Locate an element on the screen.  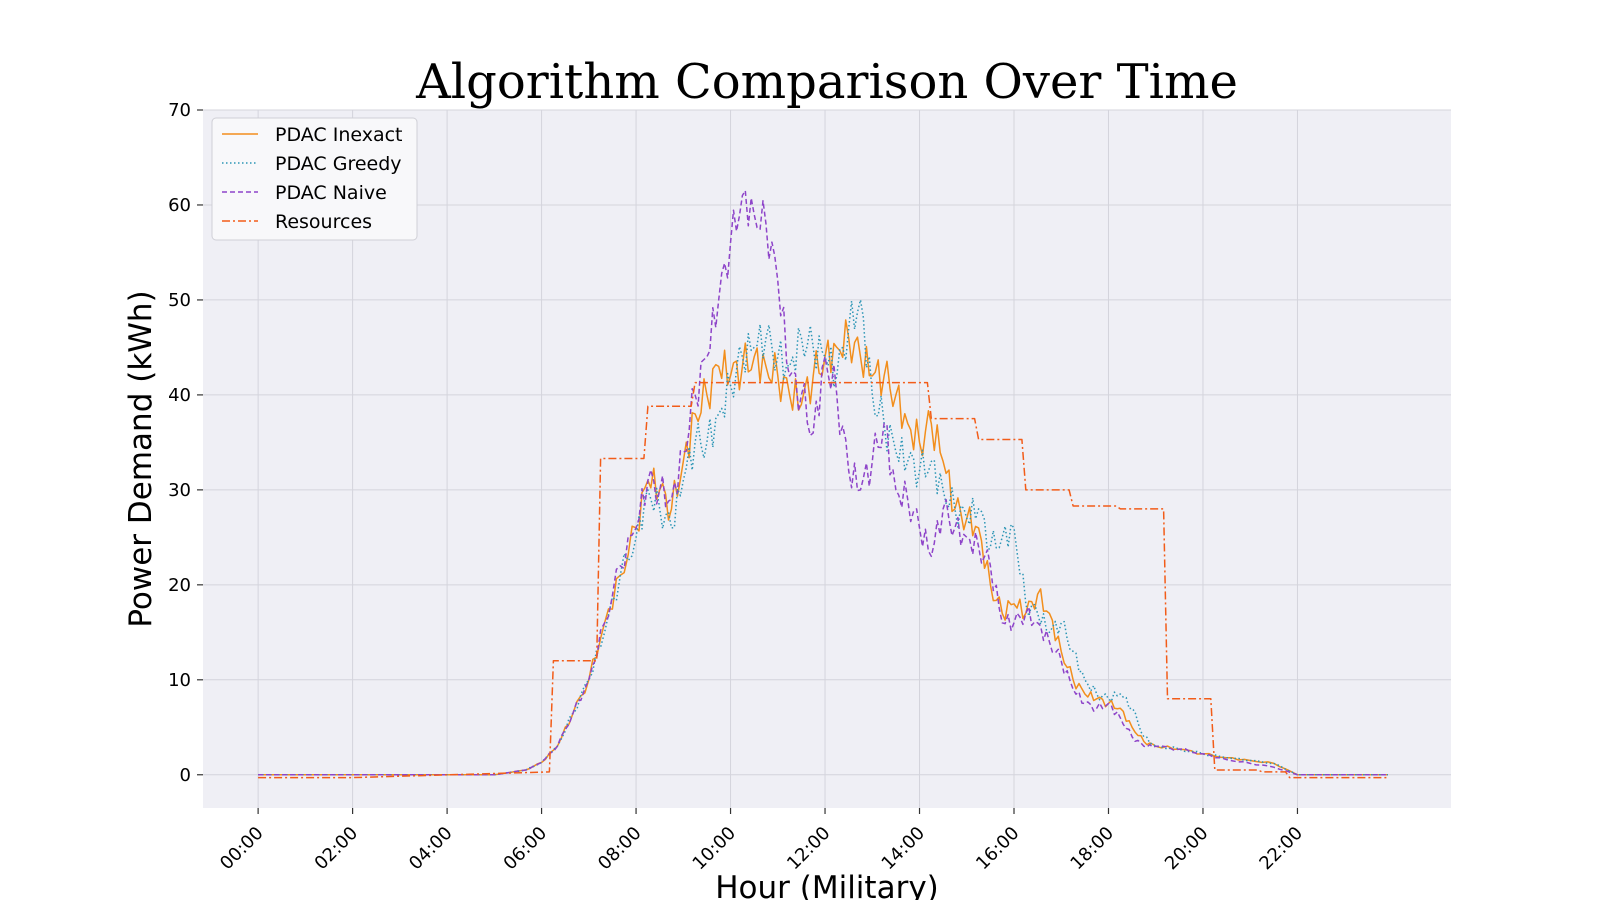
x-tick-label: 16:00 is located at coordinates (998, 849).